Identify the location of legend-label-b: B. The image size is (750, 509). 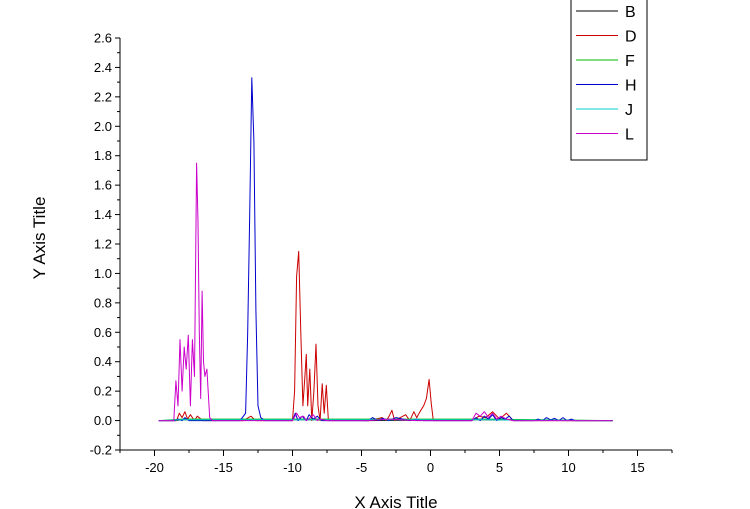
(630, 12).